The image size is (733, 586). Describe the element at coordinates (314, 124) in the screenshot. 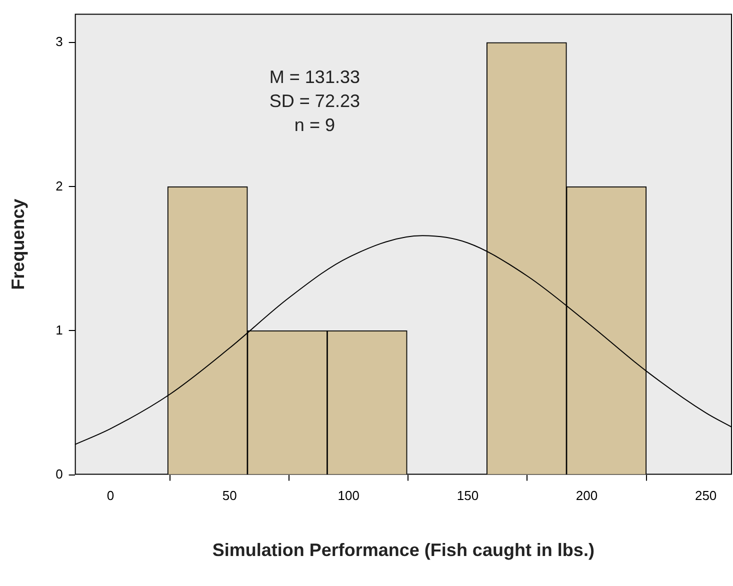

I see `annotation: n = 9` at that location.